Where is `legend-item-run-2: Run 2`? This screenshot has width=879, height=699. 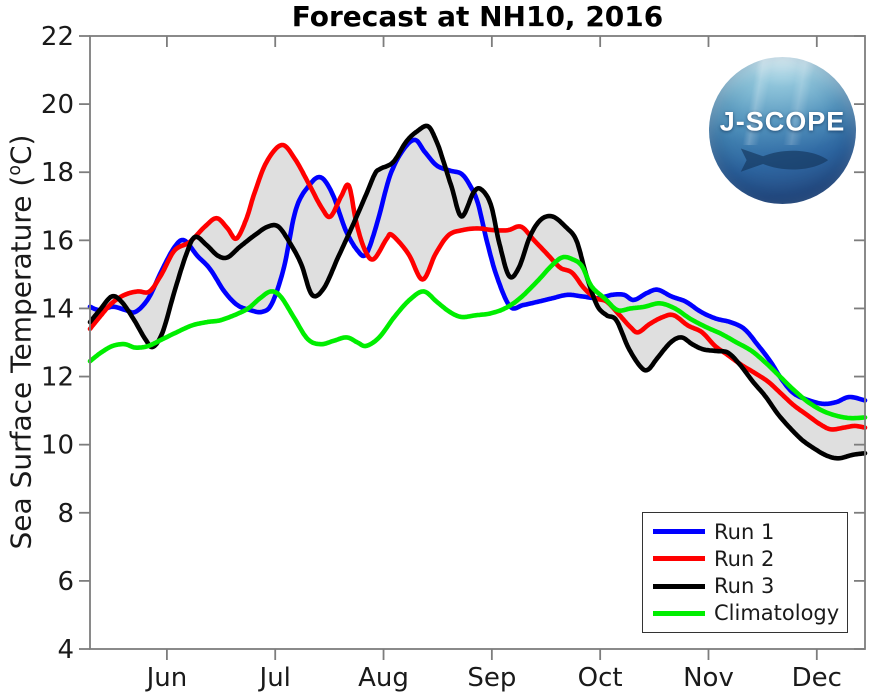
legend-item-run-2: Run 2 is located at coordinates (748, 559).